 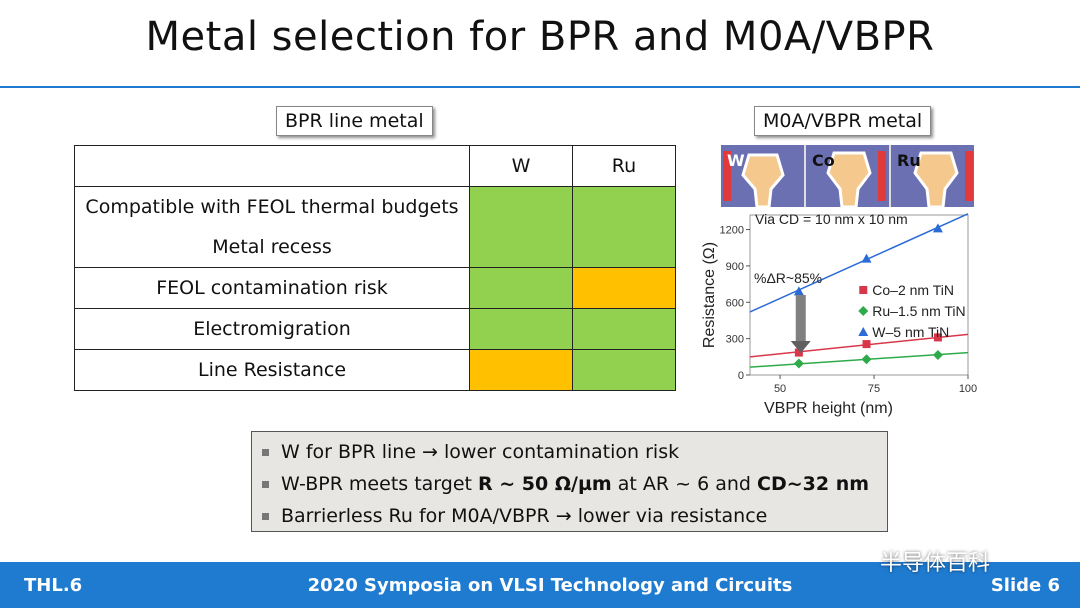 I want to click on table-header-ru: Ru, so click(x=624, y=166).